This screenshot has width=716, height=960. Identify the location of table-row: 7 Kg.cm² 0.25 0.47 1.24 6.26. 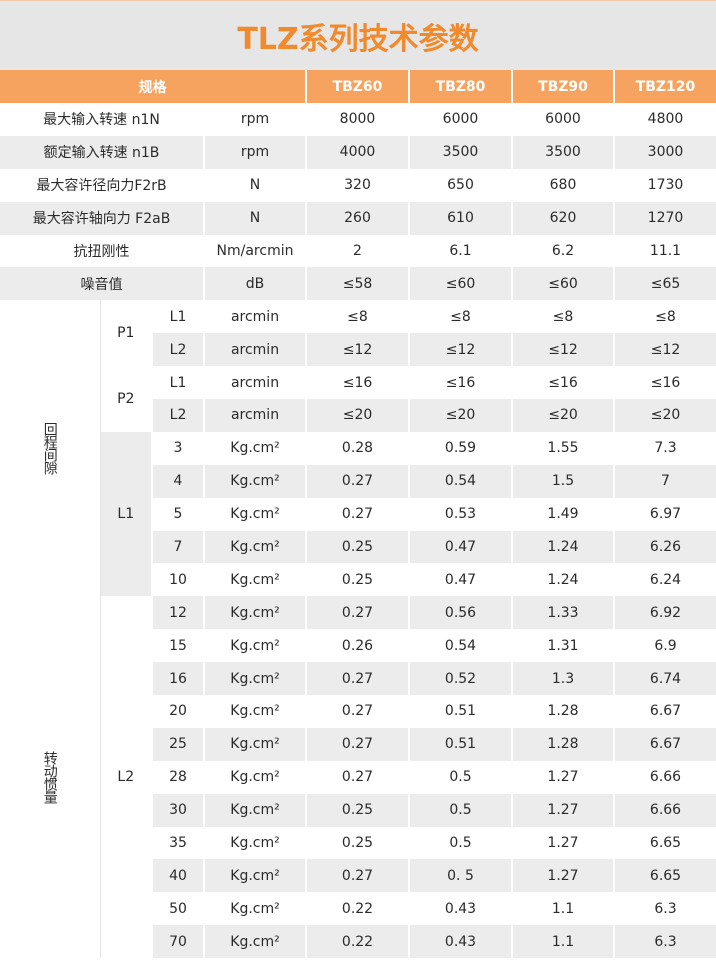
(358, 547).